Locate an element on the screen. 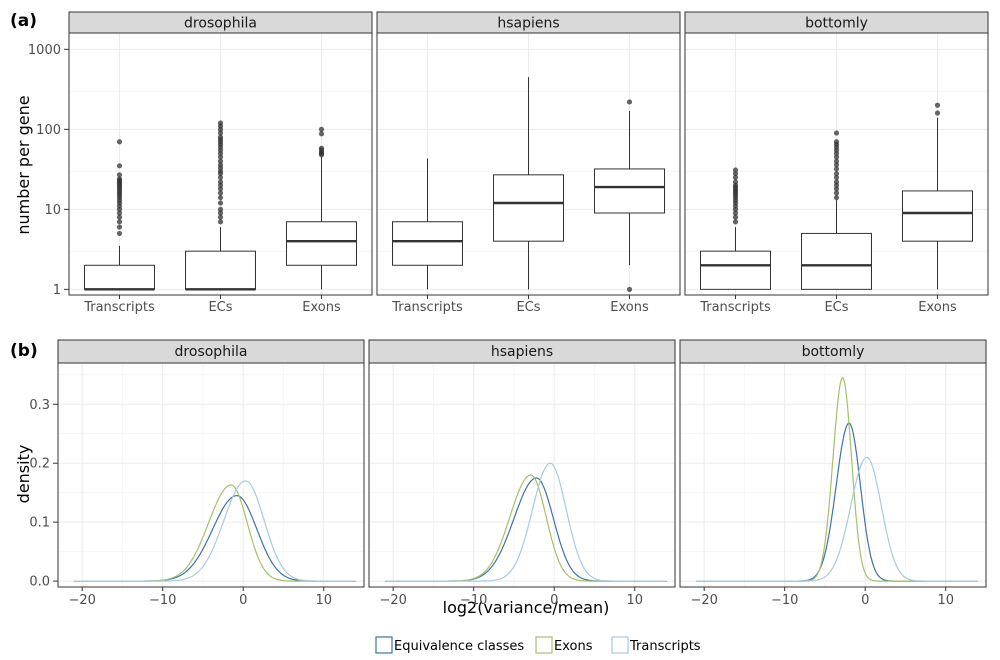  legend-label: Exons is located at coordinates (573, 646).